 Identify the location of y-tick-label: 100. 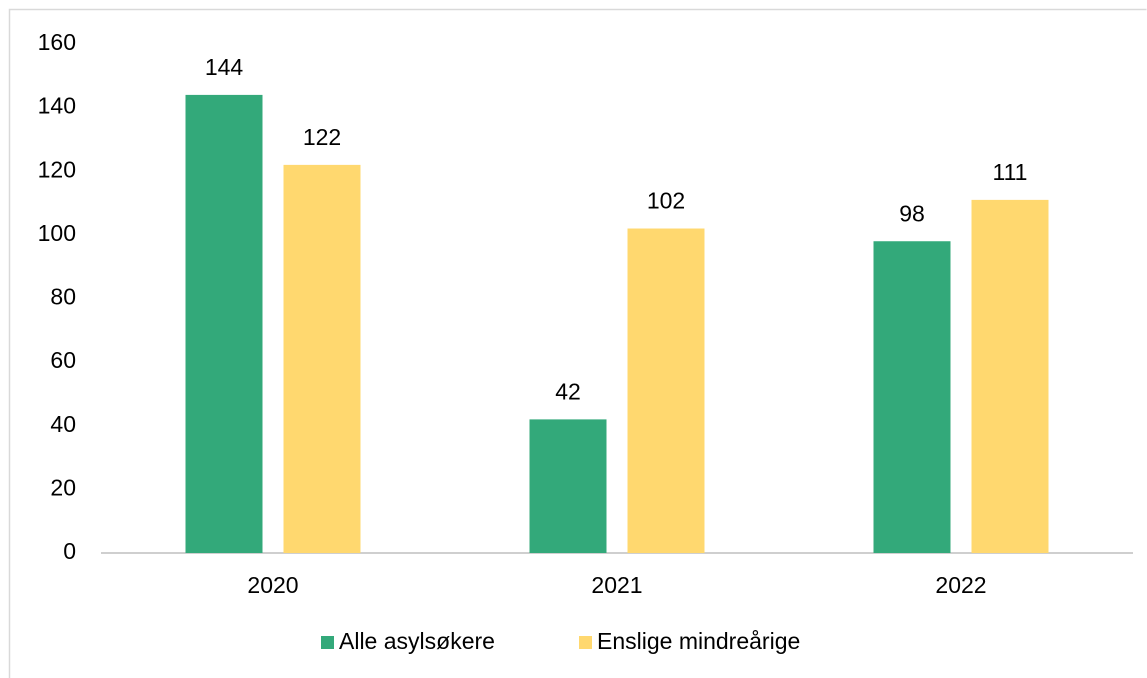
(57, 233).